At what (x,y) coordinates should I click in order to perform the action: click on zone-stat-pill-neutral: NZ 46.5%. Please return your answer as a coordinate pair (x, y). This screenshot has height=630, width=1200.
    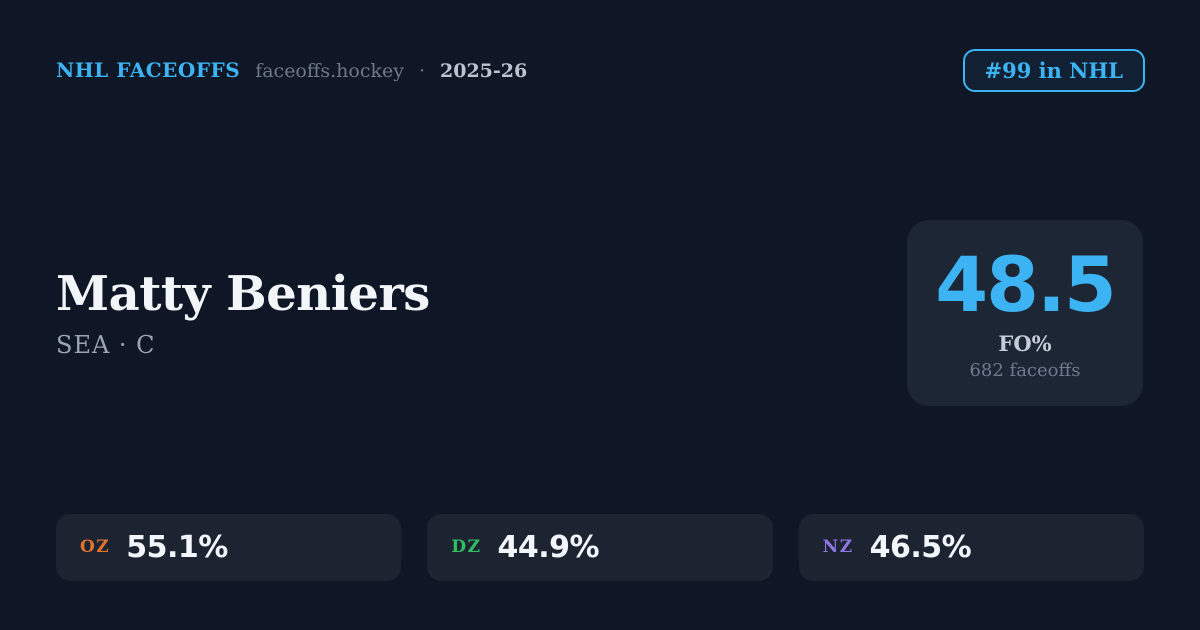
    Looking at the image, I should click on (971, 547).